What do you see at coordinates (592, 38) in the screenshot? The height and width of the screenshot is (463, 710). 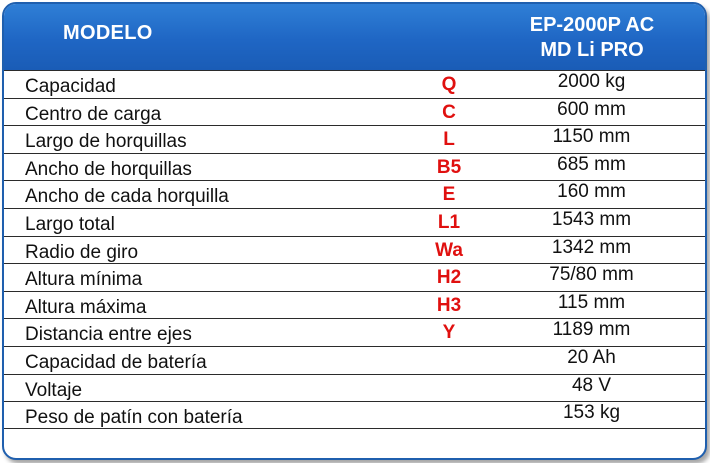 I see `model-value: EP-2000P AC MD Li PRO` at bounding box center [592, 38].